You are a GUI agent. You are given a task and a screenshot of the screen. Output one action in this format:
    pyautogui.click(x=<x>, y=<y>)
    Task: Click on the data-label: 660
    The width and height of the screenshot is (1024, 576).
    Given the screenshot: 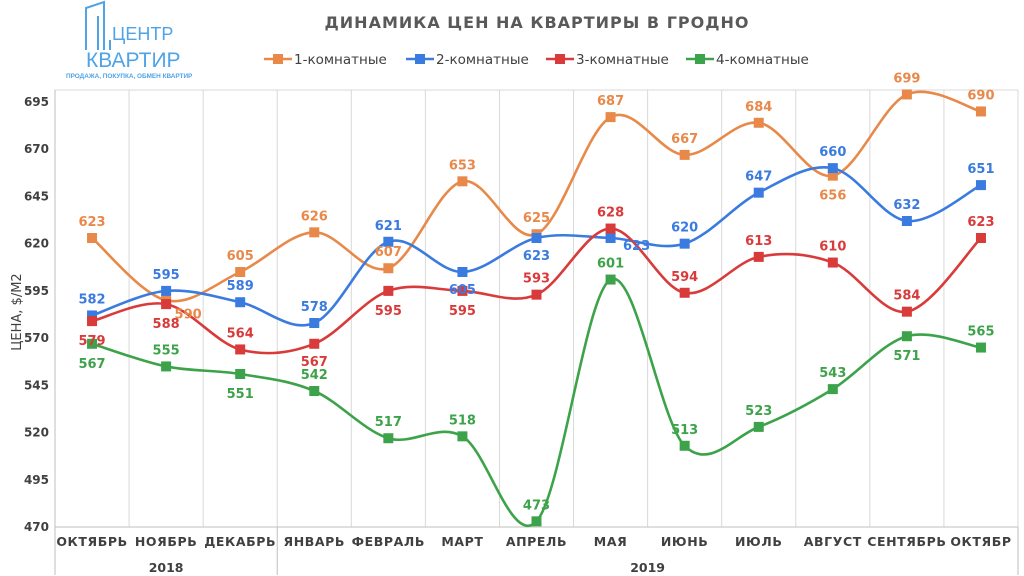 What is the action you would take?
    pyautogui.click(x=832, y=152)
    